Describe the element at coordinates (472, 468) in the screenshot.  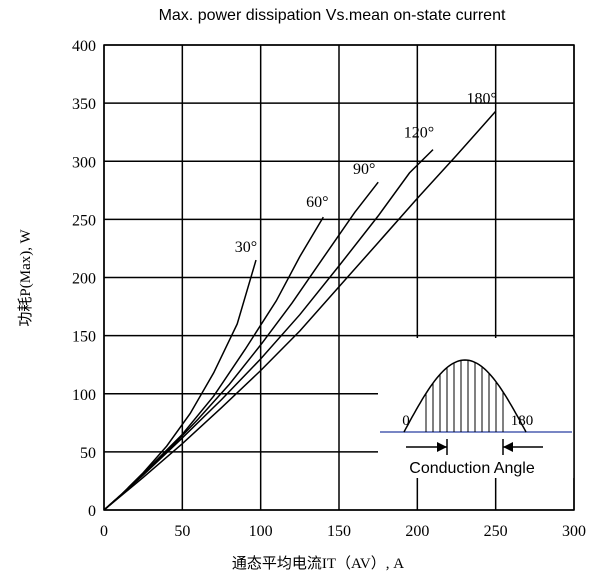
I see `inset-caption: Conduction Angle` at that location.